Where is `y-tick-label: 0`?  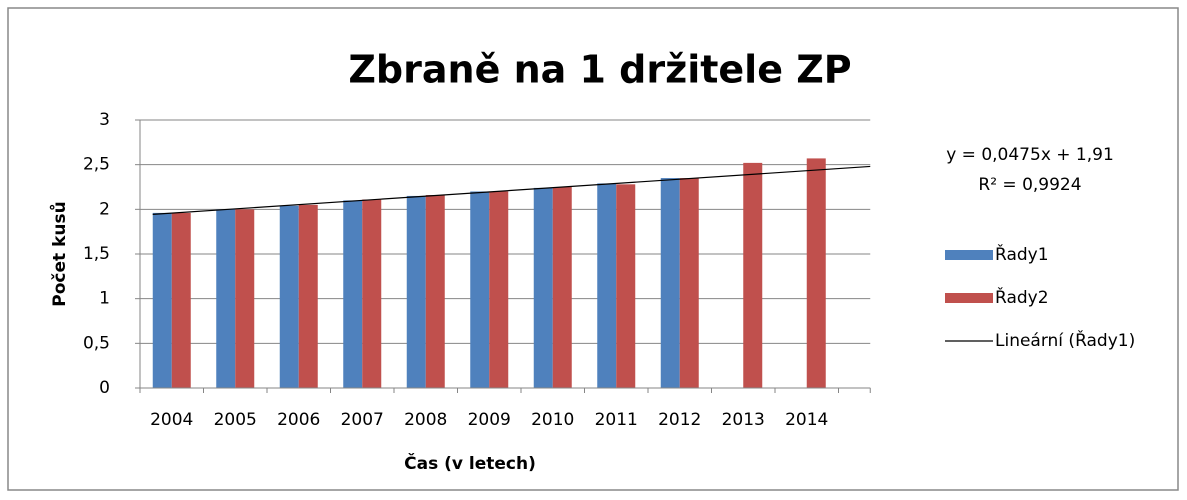
y-tick-label: 0 is located at coordinates (104, 388).